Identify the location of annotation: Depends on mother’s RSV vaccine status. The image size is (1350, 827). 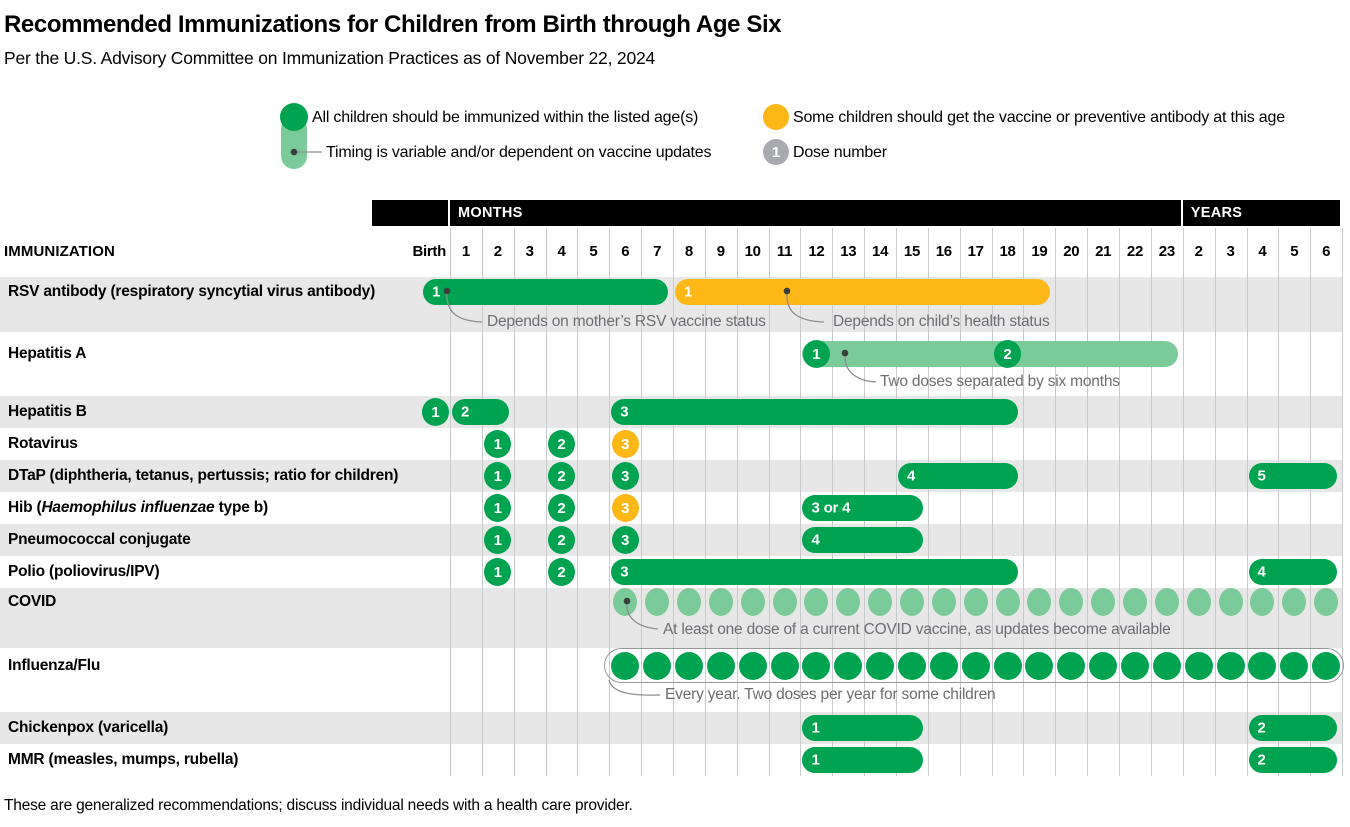
(626, 321).